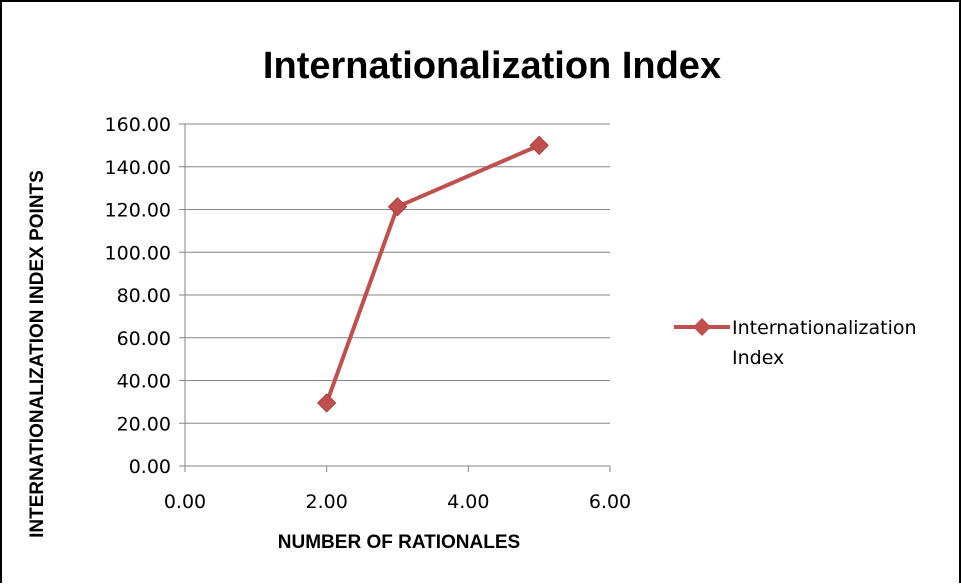 The height and width of the screenshot is (585, 961). What do you see at coordinates (144, 339) in the screenshot?
I see `y-tick-label: 60.00` at bounding box center [144, 339].